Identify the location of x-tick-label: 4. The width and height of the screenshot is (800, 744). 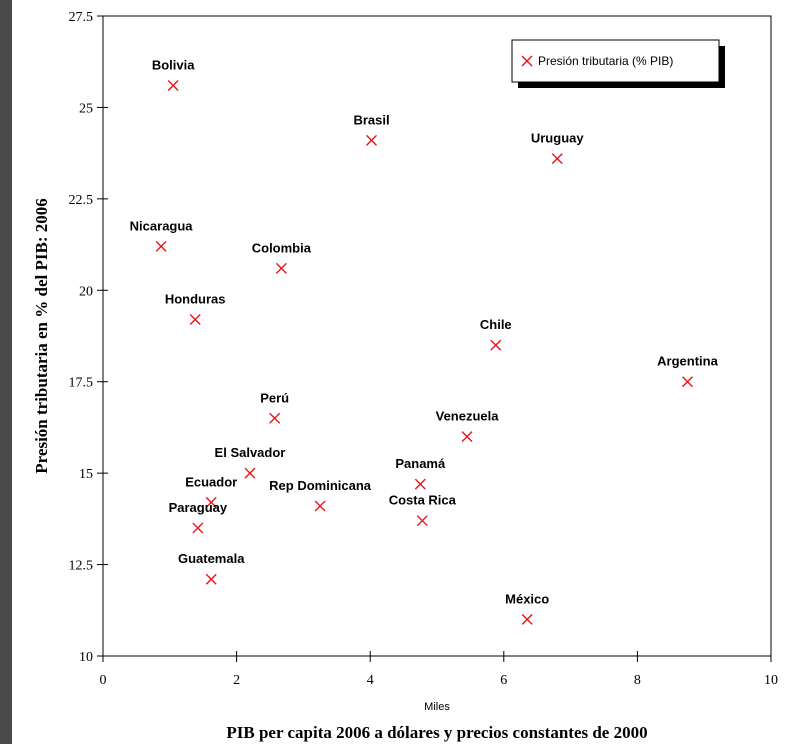
(370, 680).